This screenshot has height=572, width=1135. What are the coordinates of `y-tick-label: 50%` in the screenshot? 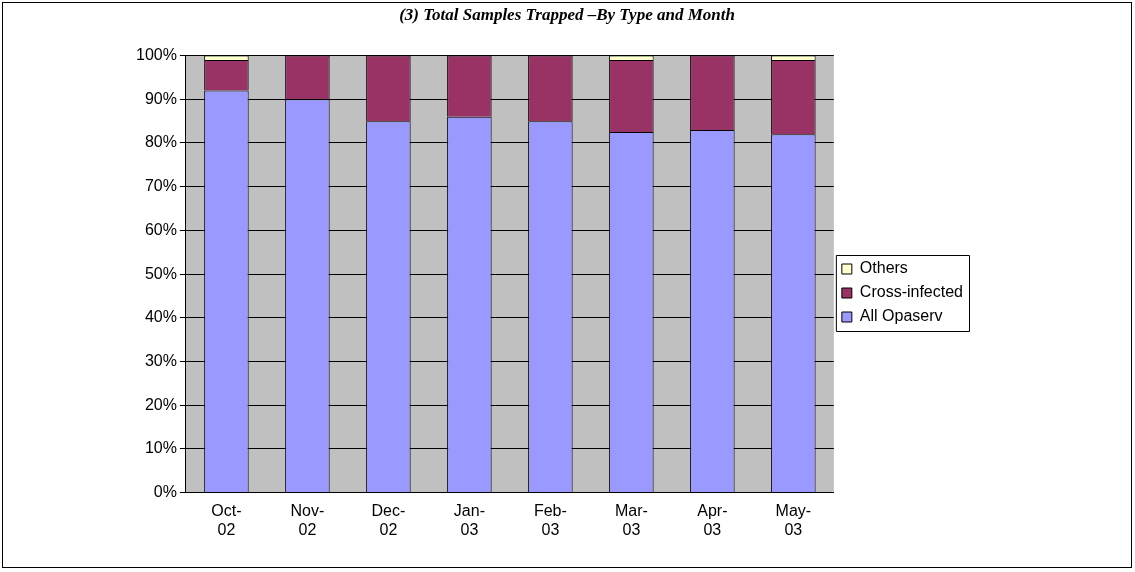 It's located at (160, 273).